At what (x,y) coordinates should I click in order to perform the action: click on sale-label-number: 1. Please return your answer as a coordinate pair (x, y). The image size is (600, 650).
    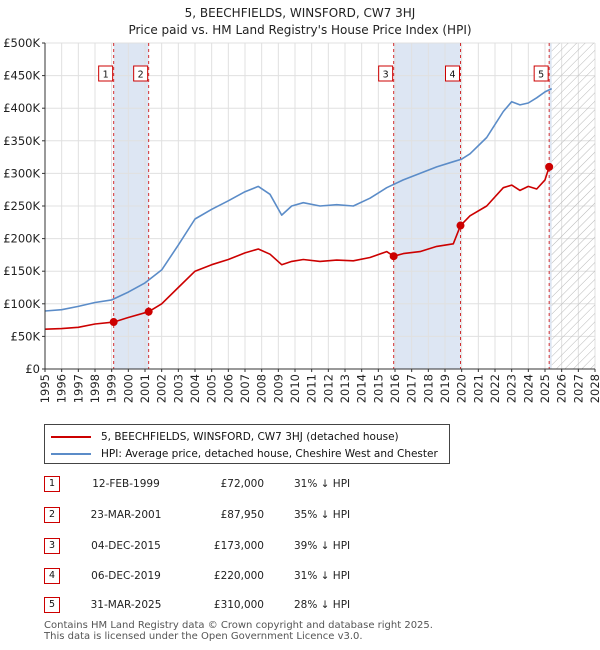
    Looking at the image, I should click on (106, 75).